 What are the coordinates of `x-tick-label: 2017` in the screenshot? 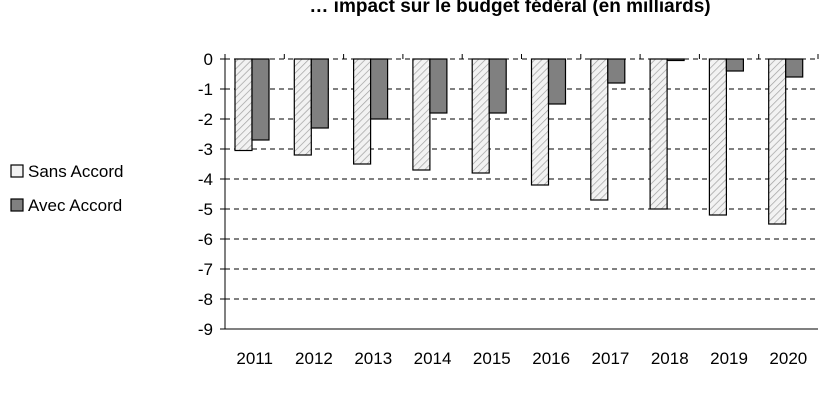 It's located at (611, 358).